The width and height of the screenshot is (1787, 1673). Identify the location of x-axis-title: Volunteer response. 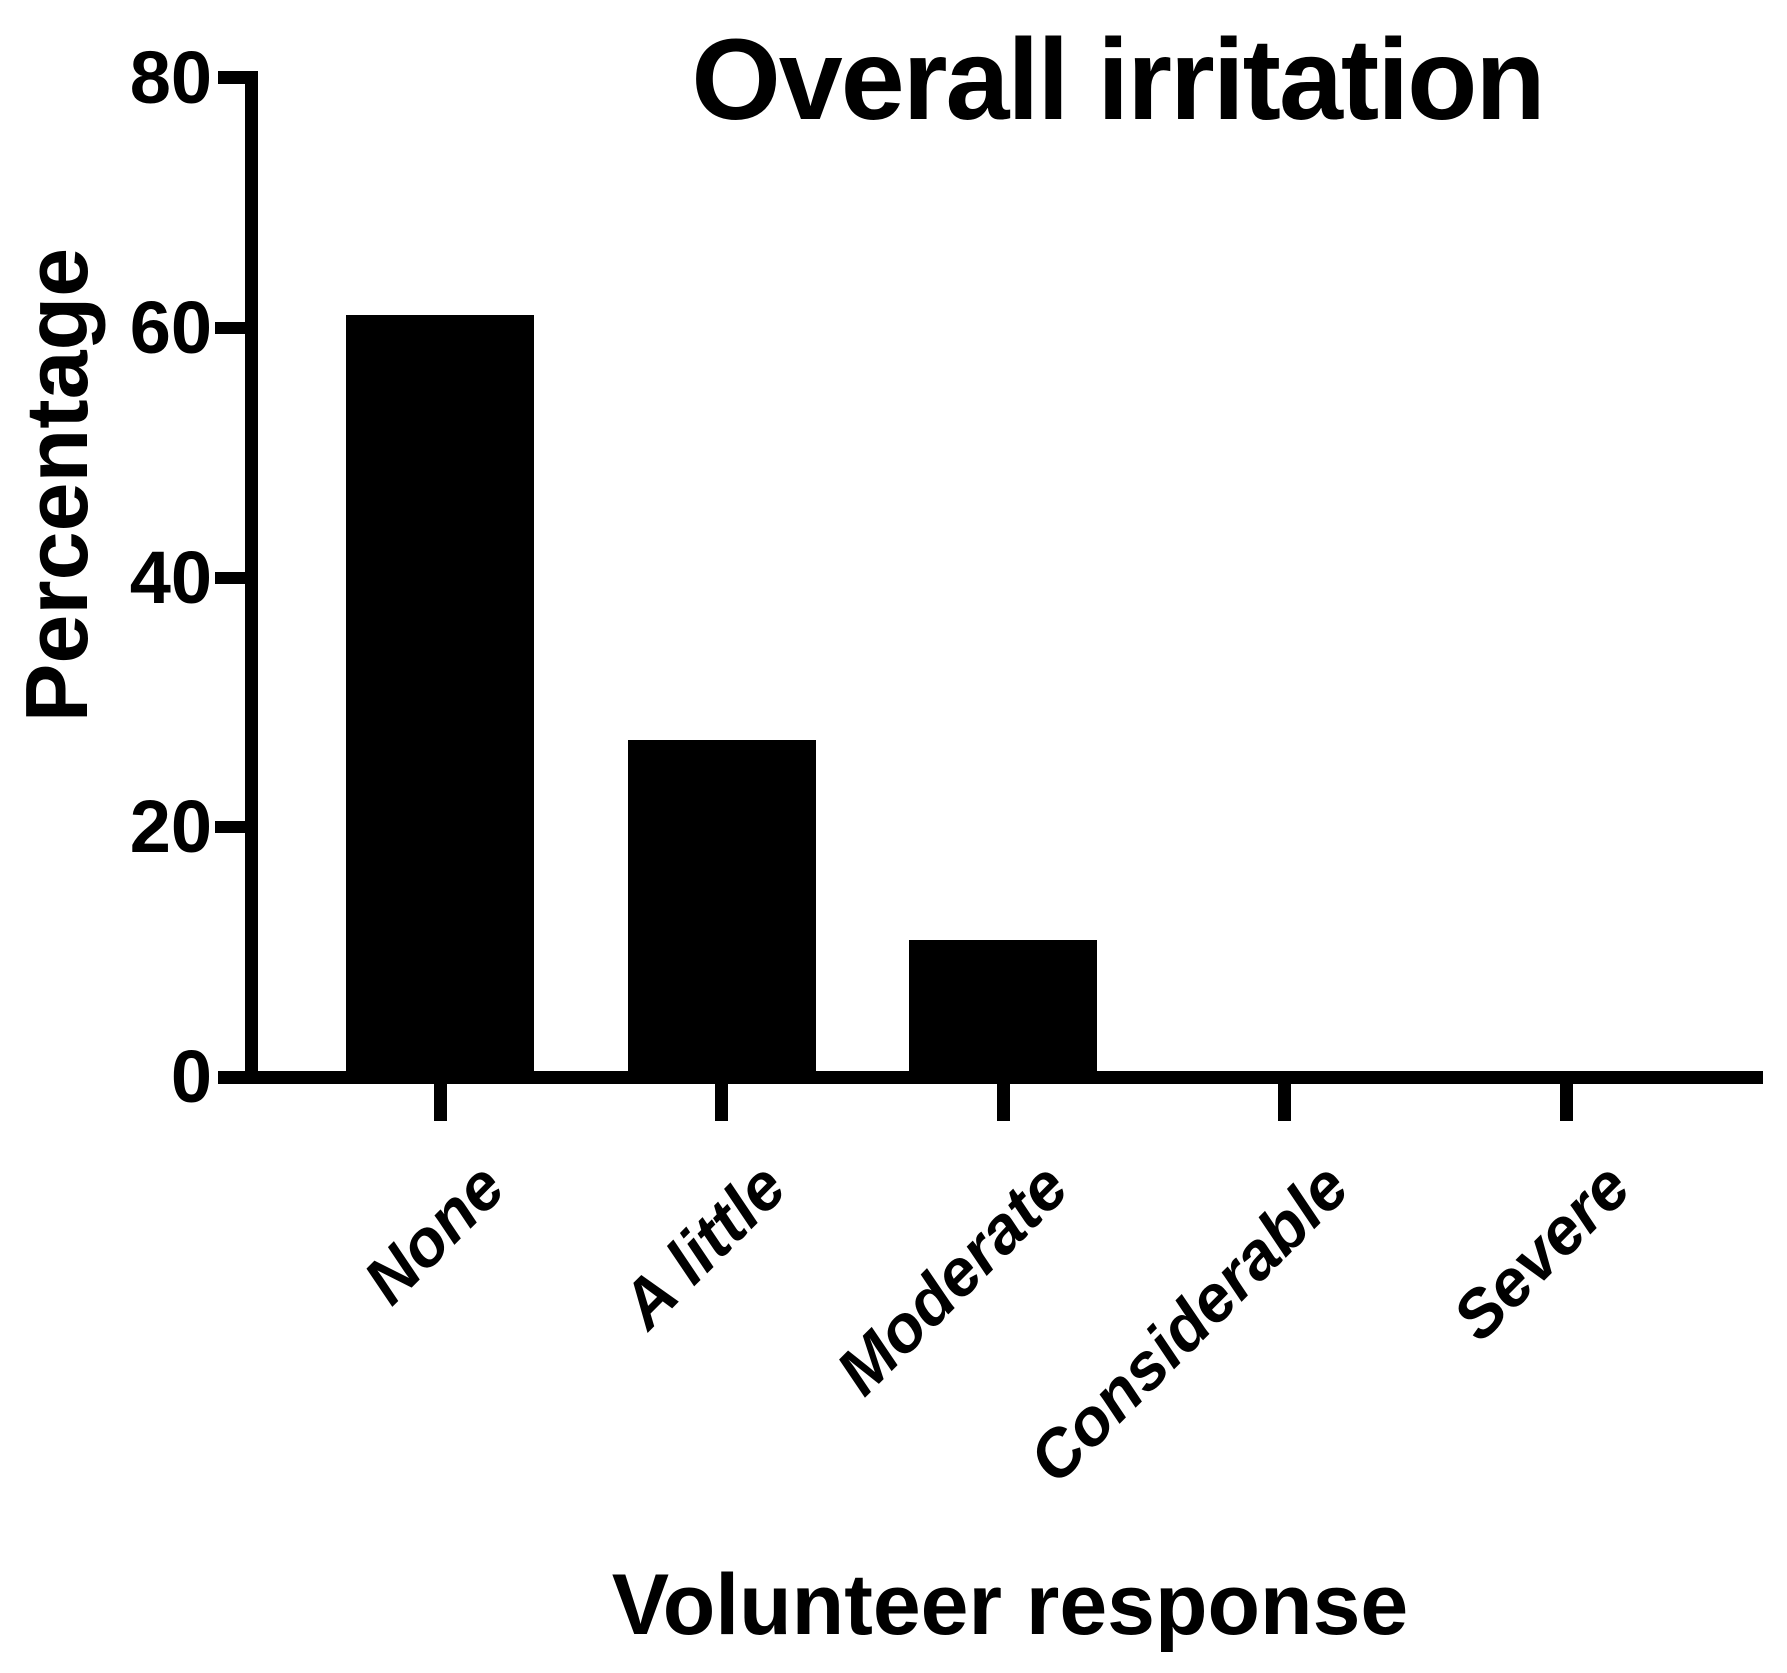
(1010, 1605).